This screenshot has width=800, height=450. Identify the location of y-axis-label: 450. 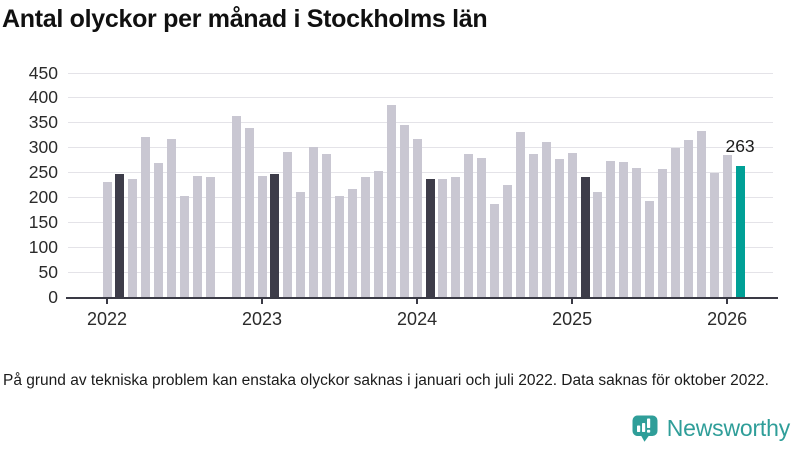
(43, 72).